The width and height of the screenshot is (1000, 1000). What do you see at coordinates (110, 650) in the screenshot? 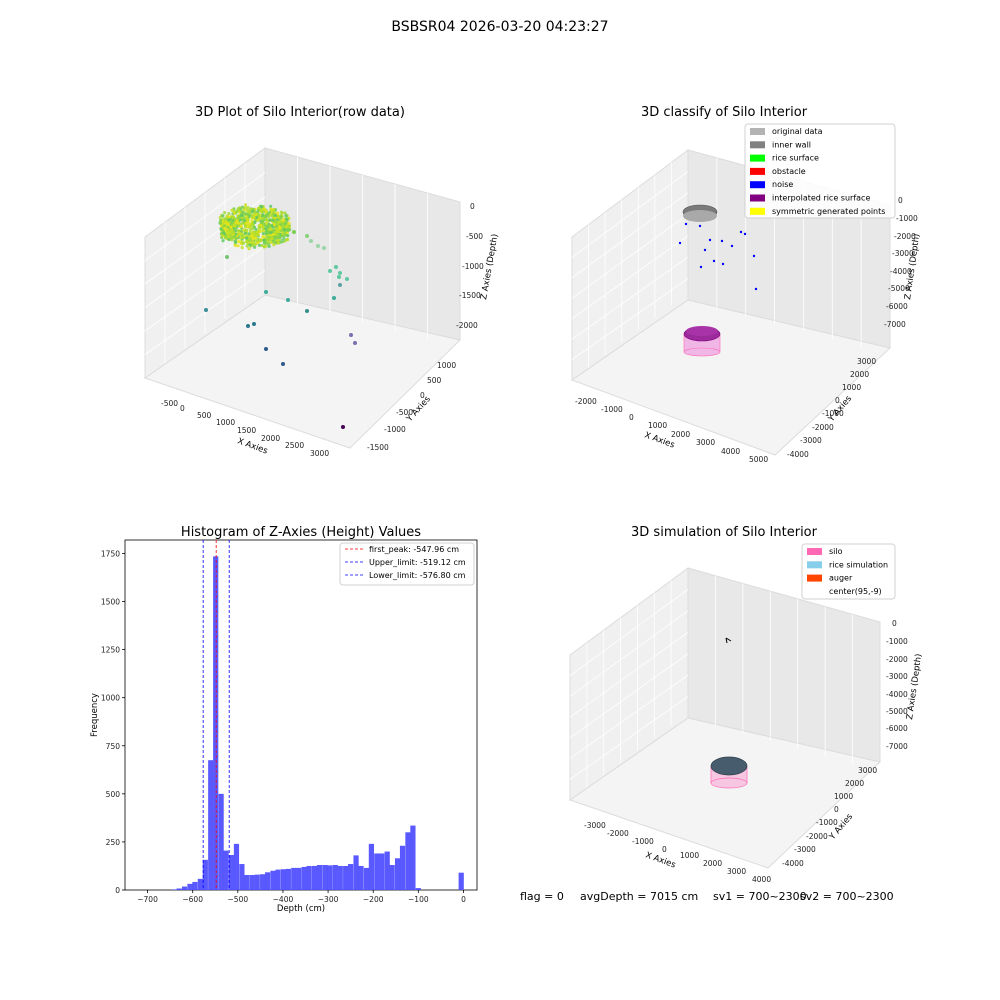
I see `histogram-ytick: 1250` at bounding box center [110, 650].